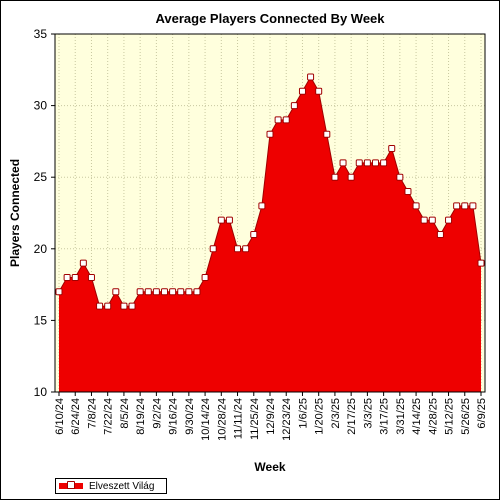  Describe the element at coordinates (385, 416) in the screenshot. I see `x-tick-label: 3/17/25` at that location.